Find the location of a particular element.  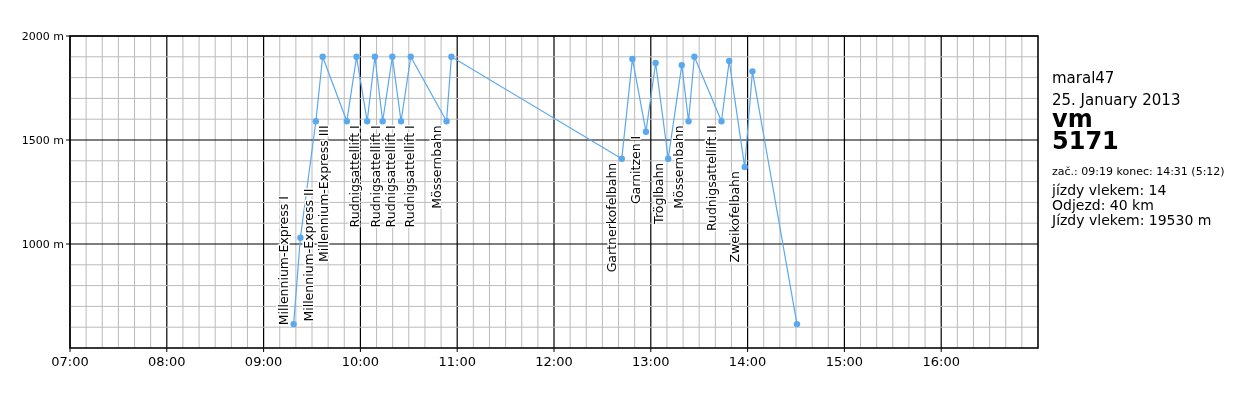

y-tick-label: 2000 m is located at coordinates (42, 36).